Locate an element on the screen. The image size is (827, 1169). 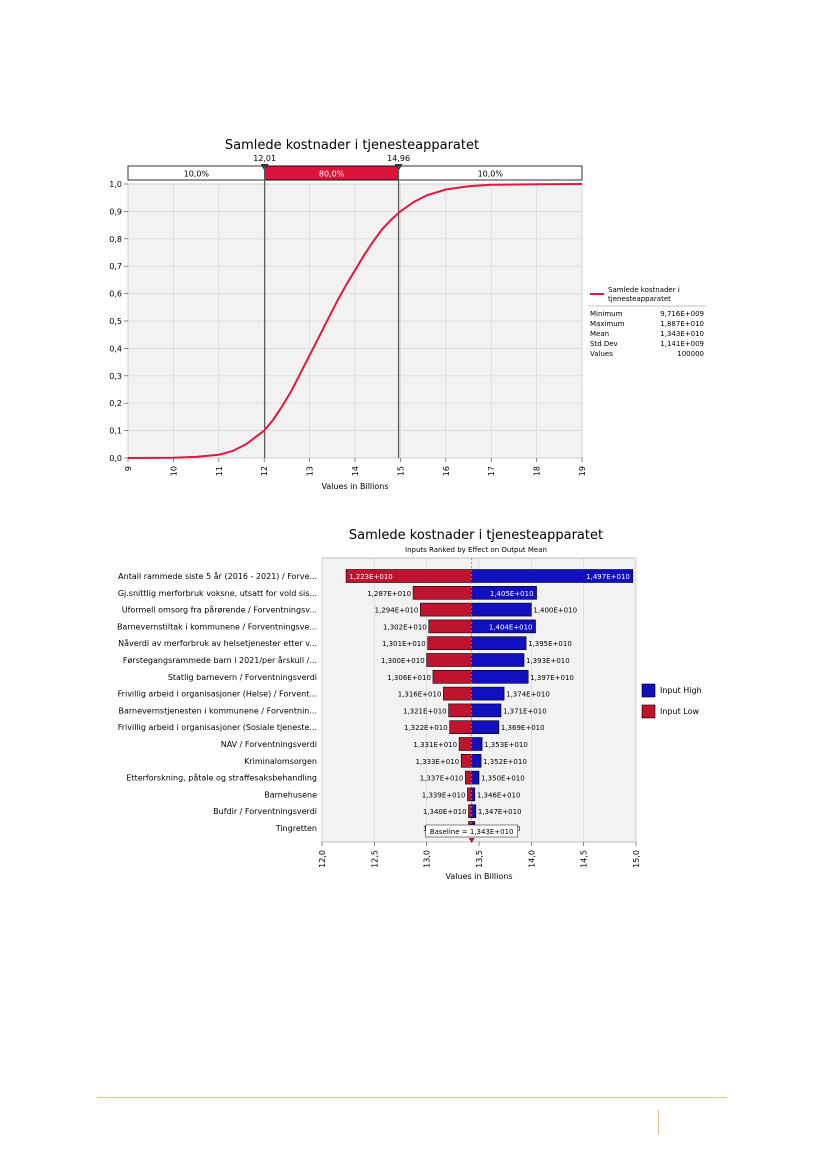
legend-stat-name: Maximum is located at coordinates (607, 324).